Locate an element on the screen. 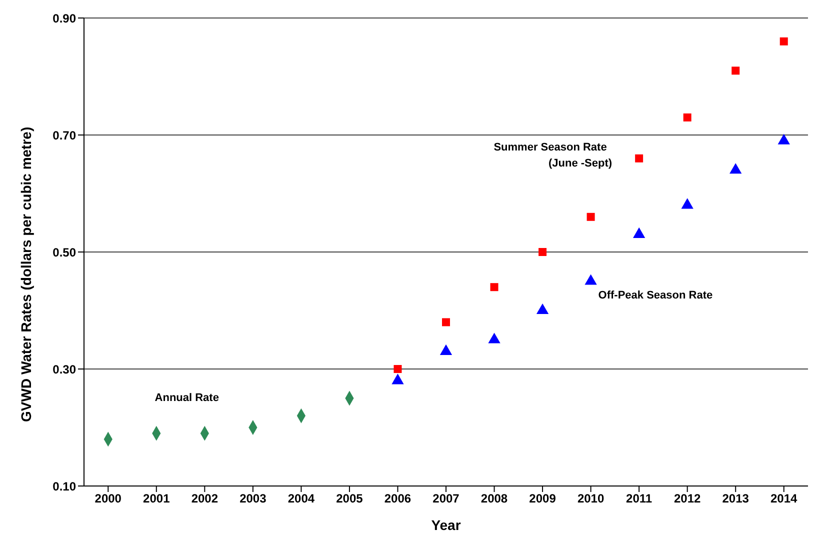 The height and width of the screenshot is (544, 822). x-tick-label: 2010 is located at coordinates (590, 499).